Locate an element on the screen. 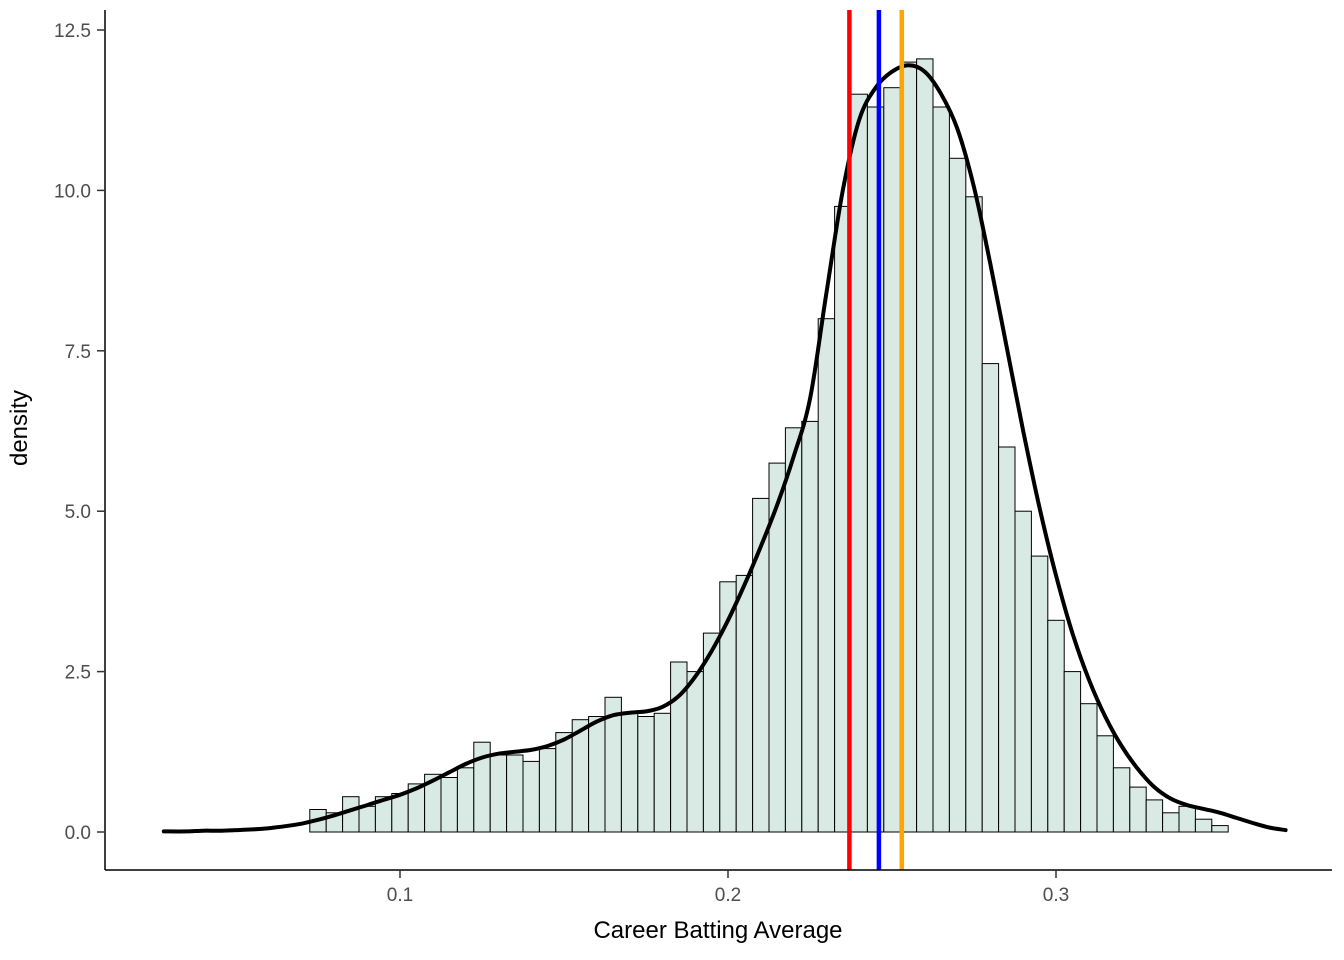 The height and width of the screenshot is (960, 1344). y-tick-label: 7.5 is located at coordinates (78, 352).